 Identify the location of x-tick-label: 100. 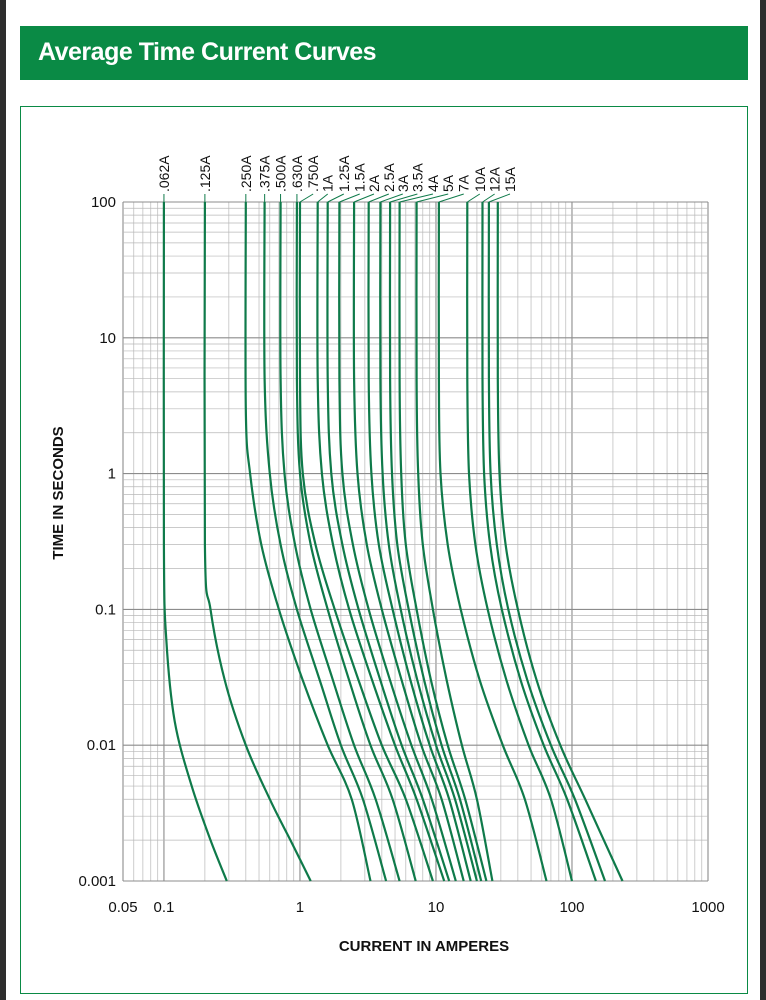
(571, 907).